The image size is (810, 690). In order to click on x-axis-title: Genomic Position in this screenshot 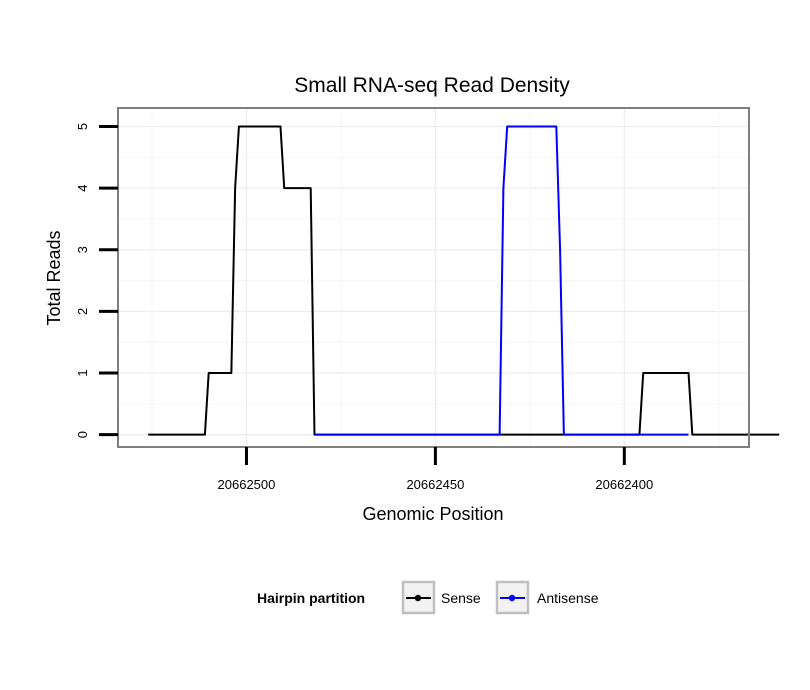, I will do `click(432, 514)`.